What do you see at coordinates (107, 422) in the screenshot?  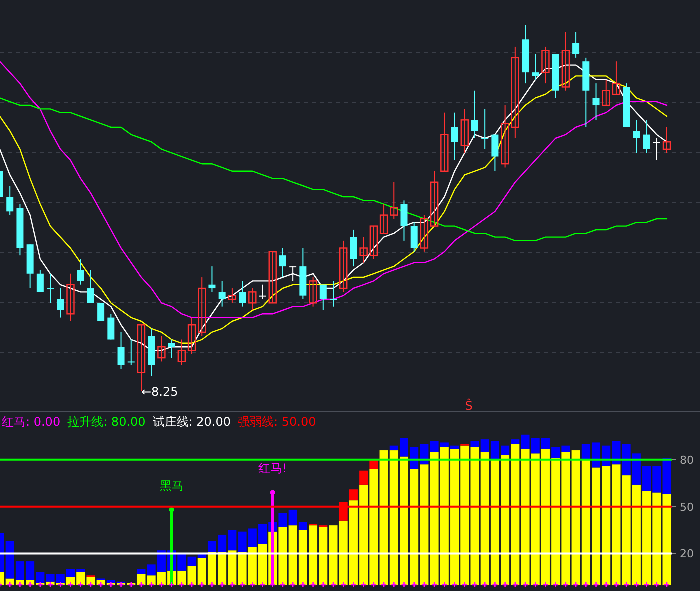 I see `ref-line-label: 拉升线: 80.00` at bounding box center [107, 422].